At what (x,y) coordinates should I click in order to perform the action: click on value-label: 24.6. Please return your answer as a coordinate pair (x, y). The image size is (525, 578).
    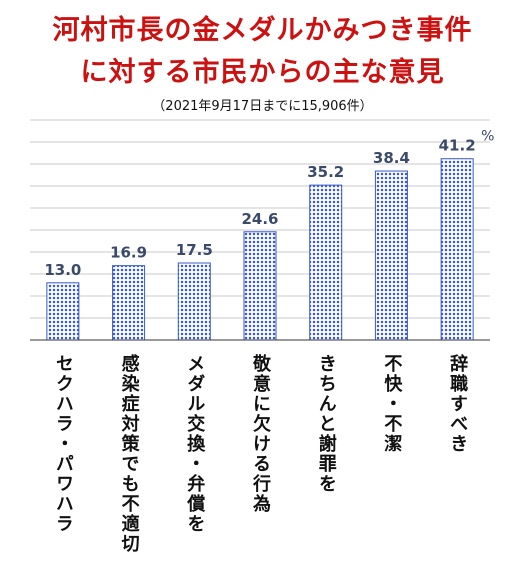
    Looking at the image, I should click on (259, 219).